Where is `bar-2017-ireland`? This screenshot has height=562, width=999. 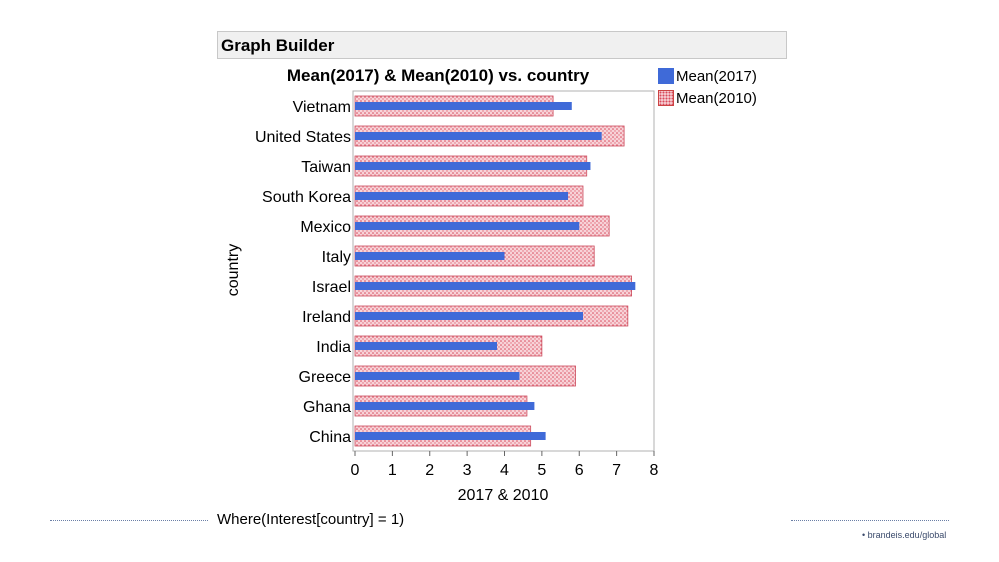 bar-2017-ireland is located at coordinates (469, 316).